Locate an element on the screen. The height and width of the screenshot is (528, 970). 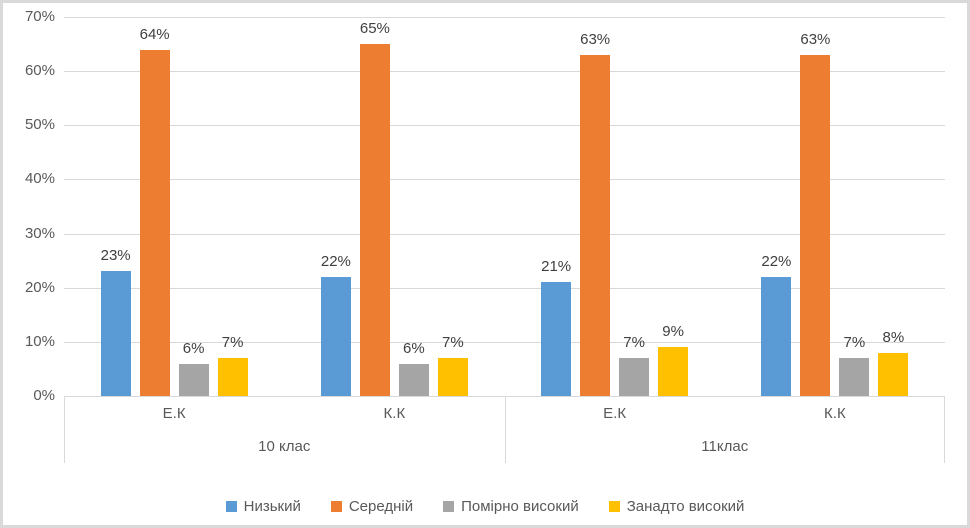
legend-item: Помірно високий is located at coordinates (511, 506).